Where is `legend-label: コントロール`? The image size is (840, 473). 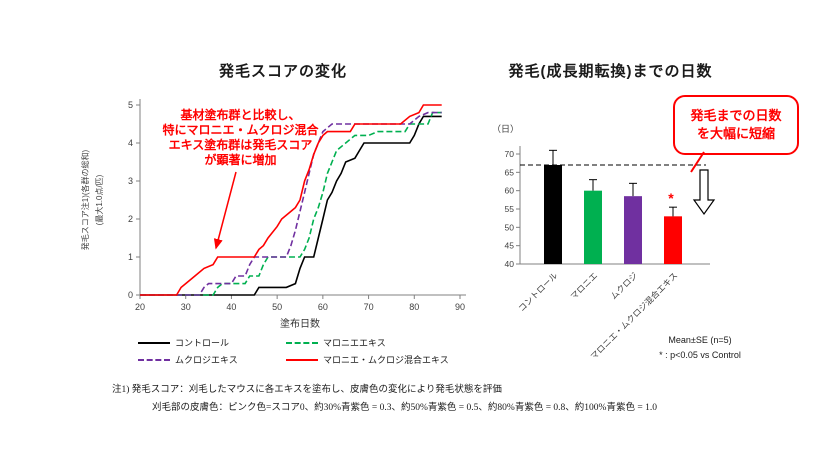 legend-label: コントロール is located at coordinates (202, 343).